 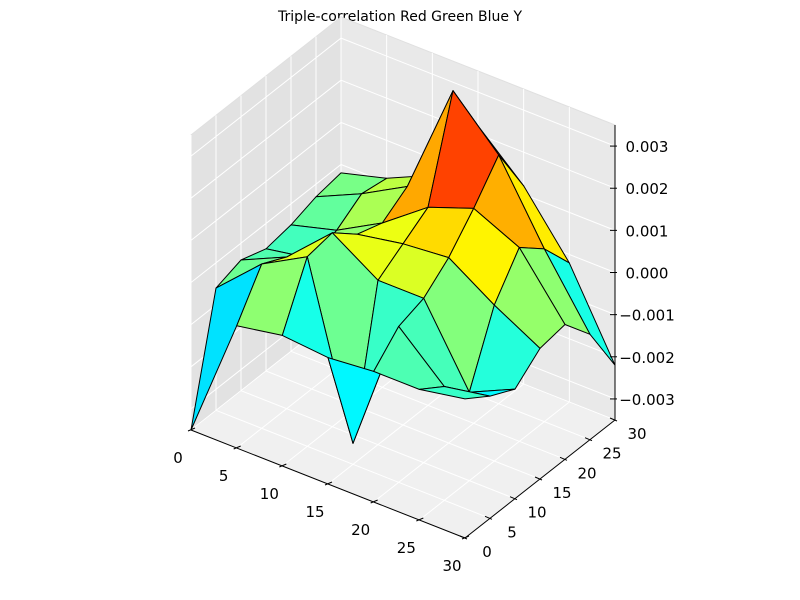 I want to click on z-tick-label: 0.003, so click(x=647, y=147).